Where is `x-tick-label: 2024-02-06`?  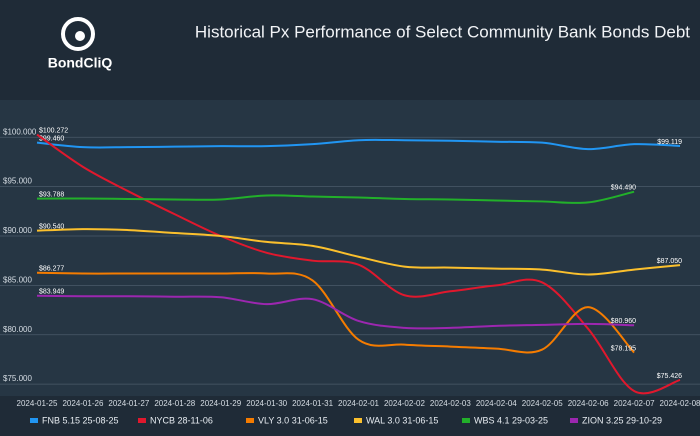 x-tick-label: 2024-02-06 is located at coordinates (588, 403).